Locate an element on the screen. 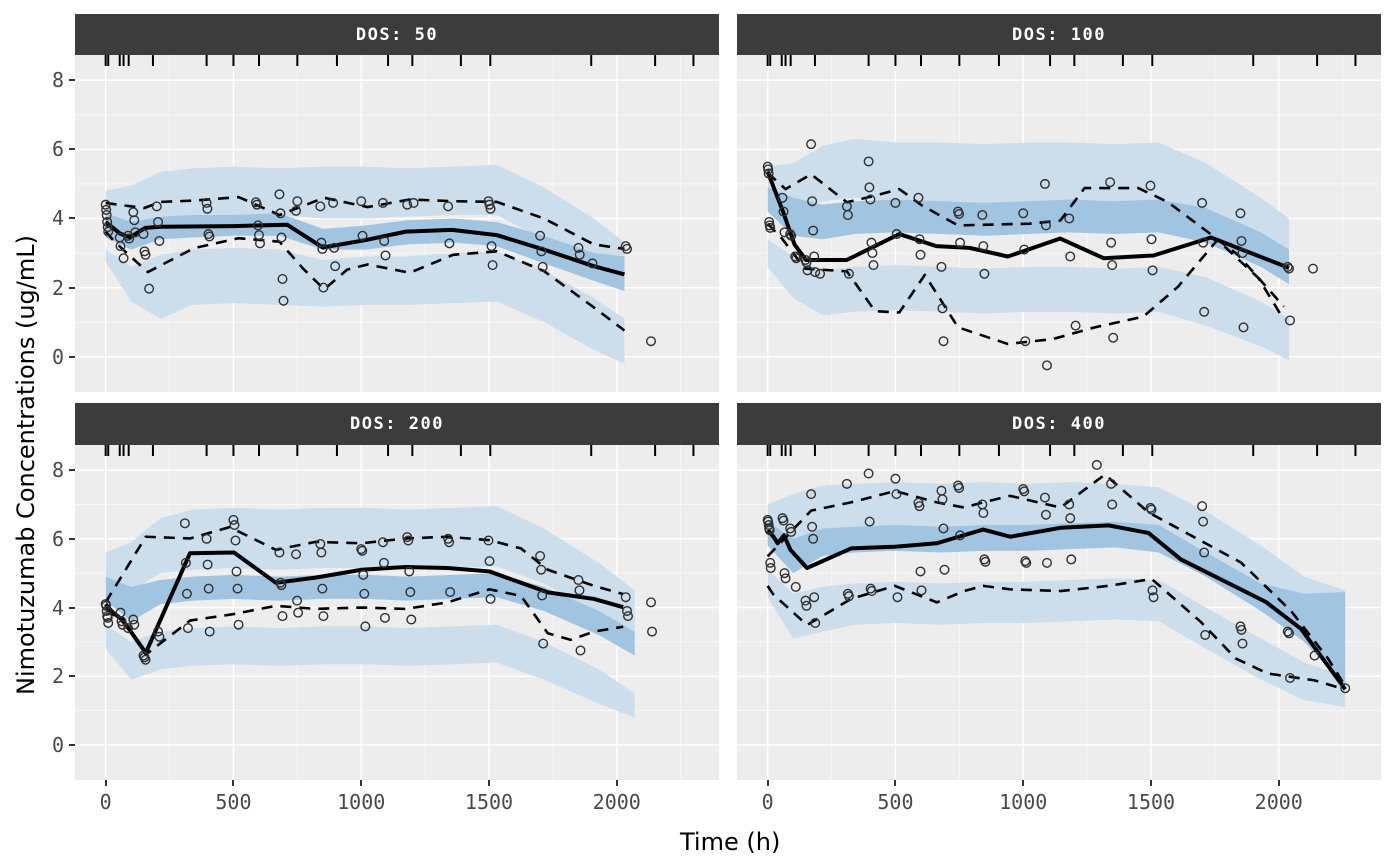 Image resolution: width=1400 pixels, height=865 pixels. x-axis-tick-label: 1500 is located at coordinates (489, 802).